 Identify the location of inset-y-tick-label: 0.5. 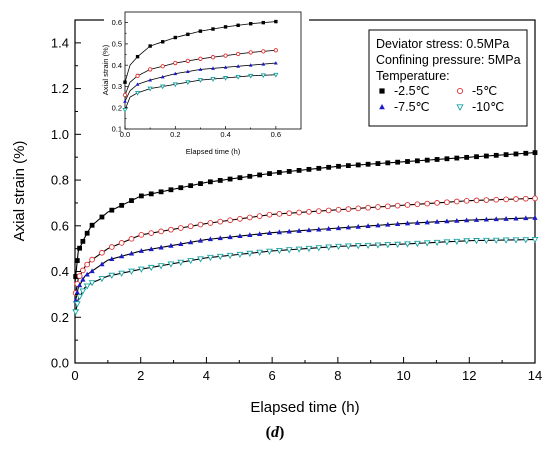
(117, 44).